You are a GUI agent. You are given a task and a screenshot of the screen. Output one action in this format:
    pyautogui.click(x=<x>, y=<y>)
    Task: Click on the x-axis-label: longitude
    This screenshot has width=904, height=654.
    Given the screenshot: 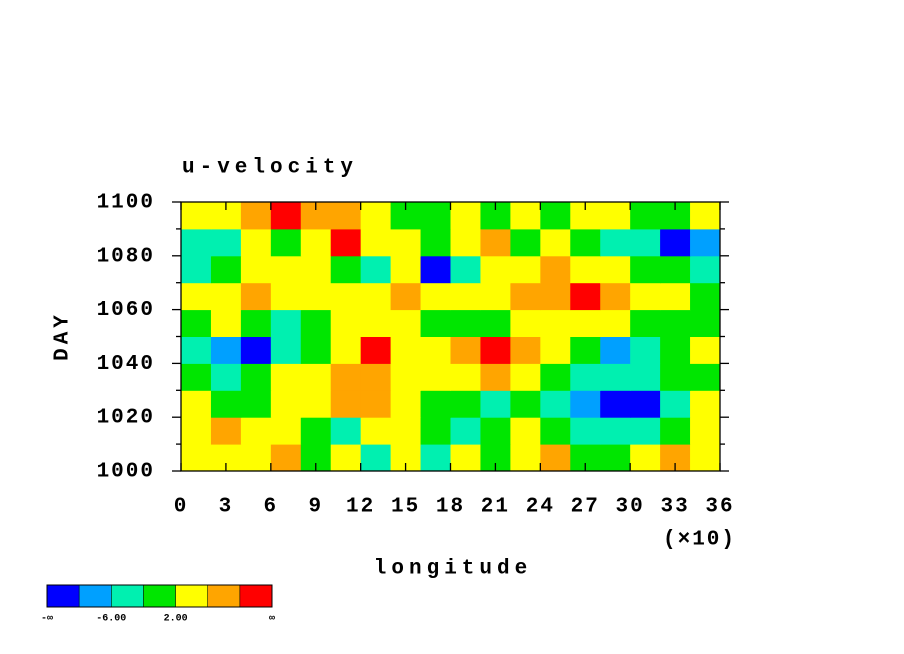 What is the action you would take?
    pyautogui.click(x=453, y=569)
    